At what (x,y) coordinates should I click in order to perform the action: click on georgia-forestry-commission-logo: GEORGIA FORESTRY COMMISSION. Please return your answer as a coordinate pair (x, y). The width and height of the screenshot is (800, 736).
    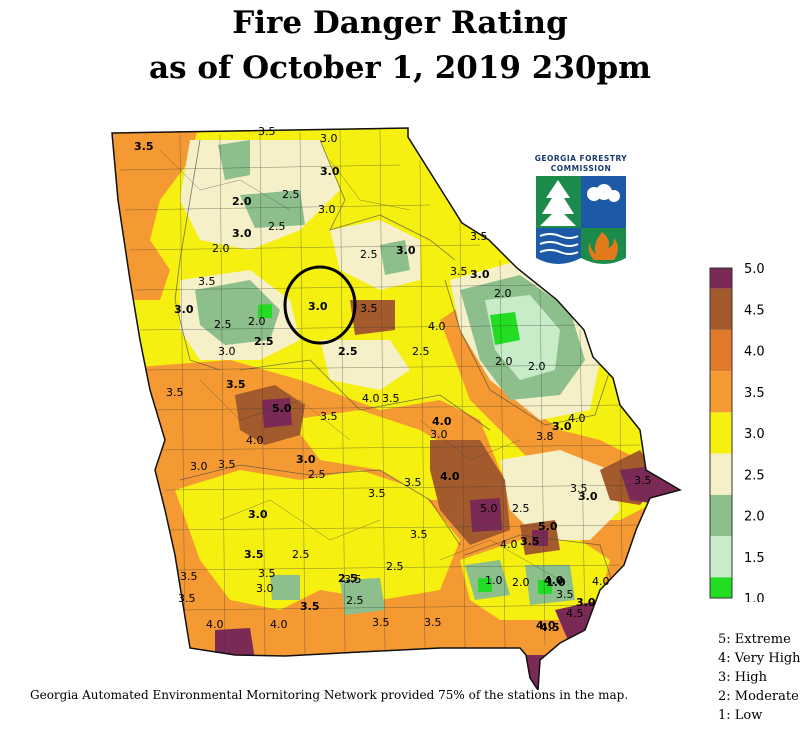
    Looking at the image, I should click on (581, 212).